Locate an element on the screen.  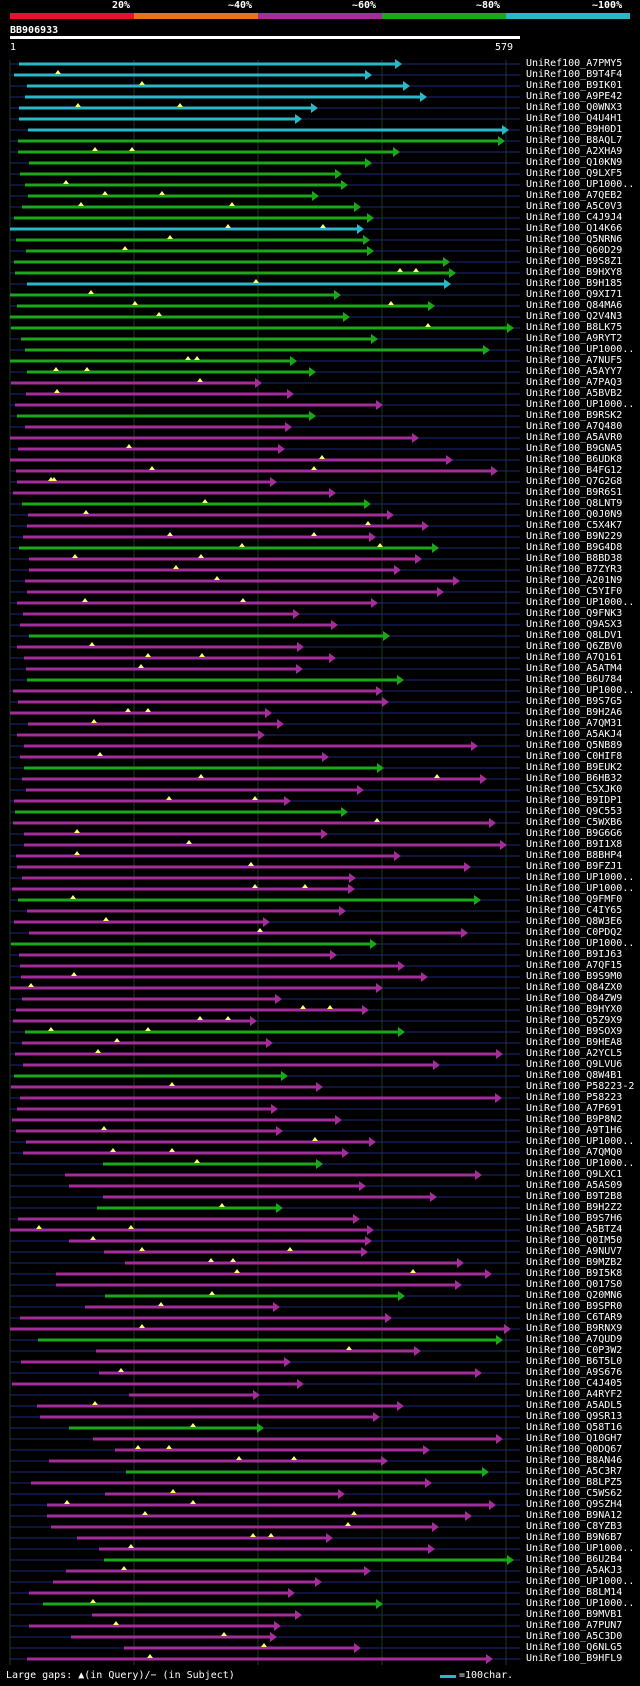
hit-label: UniRef100_A2YCL5 is located at coordinates (574, 1053).